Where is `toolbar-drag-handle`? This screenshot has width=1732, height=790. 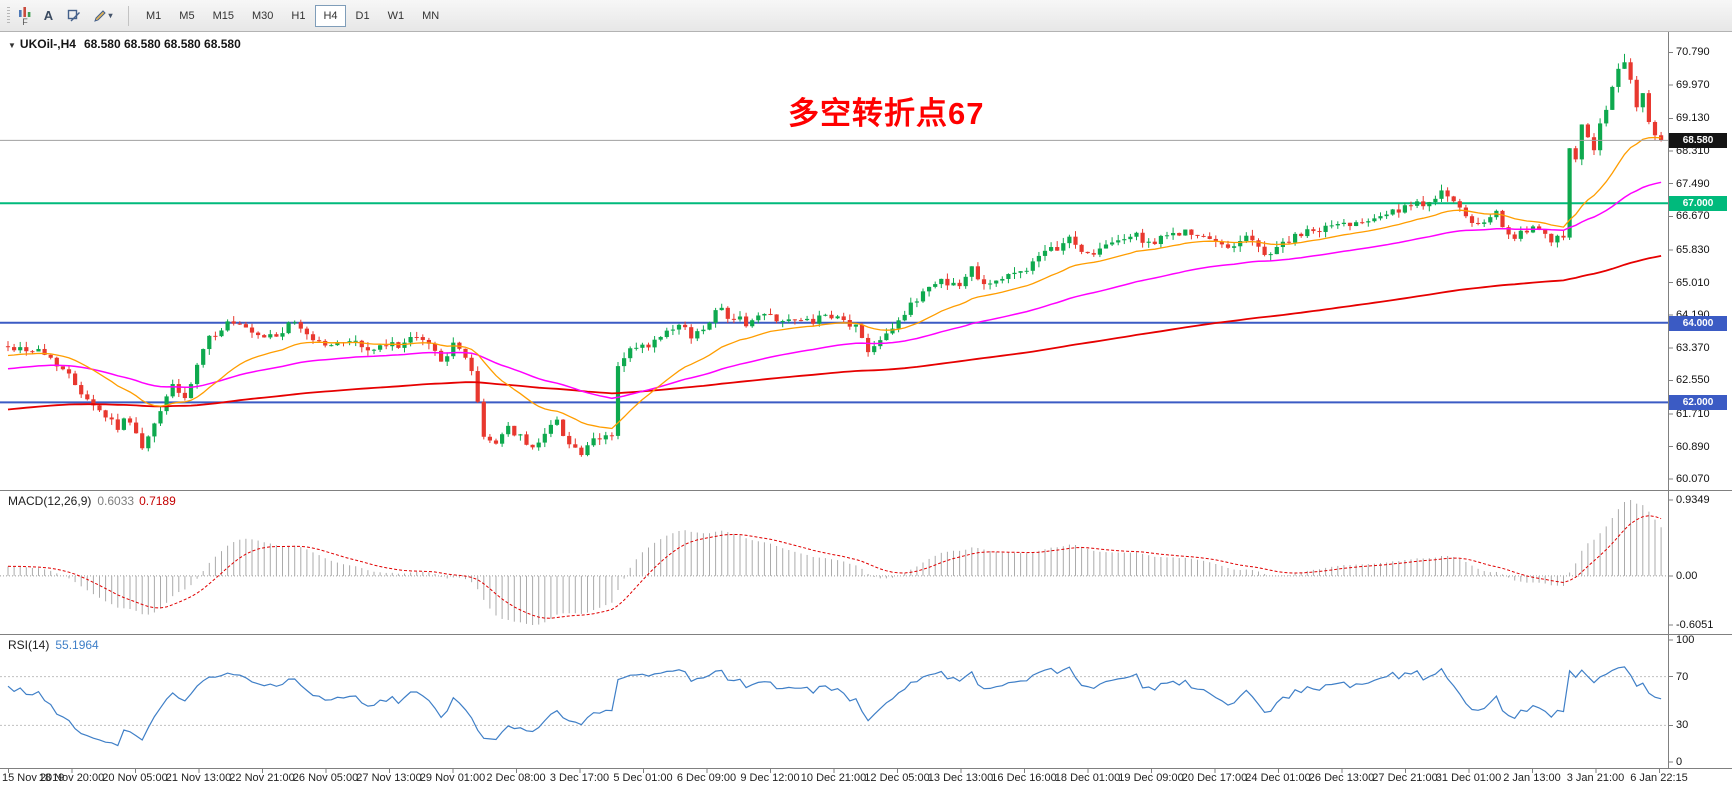 toolbar-drag-handle is located at coordinates (8, 15).